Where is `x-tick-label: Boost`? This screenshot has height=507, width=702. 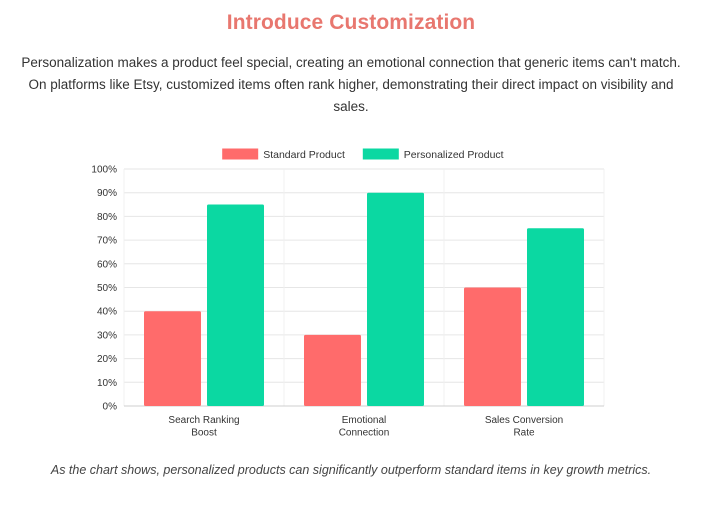
x-tick-label: Boost is located at coordinates (204, 433).